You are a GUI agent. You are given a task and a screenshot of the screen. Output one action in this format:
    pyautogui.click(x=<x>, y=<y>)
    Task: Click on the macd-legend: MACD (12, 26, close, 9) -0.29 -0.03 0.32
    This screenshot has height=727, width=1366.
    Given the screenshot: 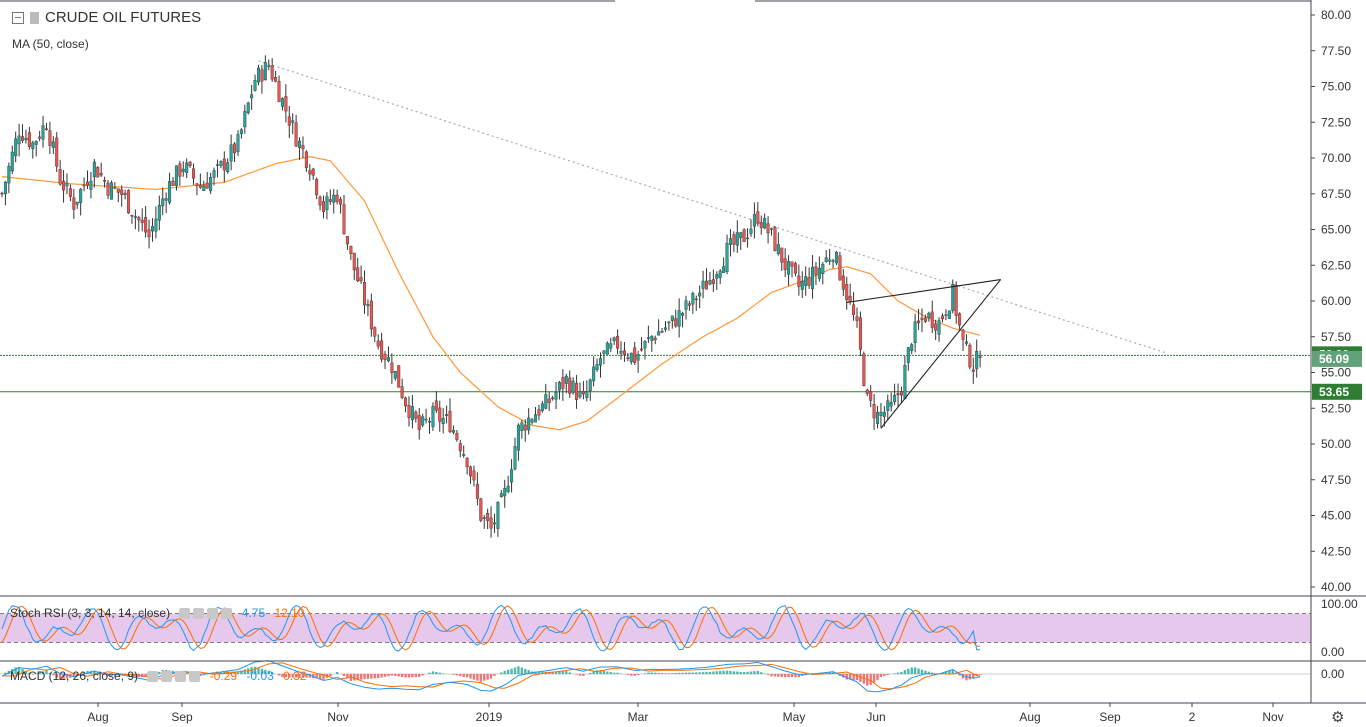 What is the action you would take?
    pyautogui.click(x=158, y=676)
    